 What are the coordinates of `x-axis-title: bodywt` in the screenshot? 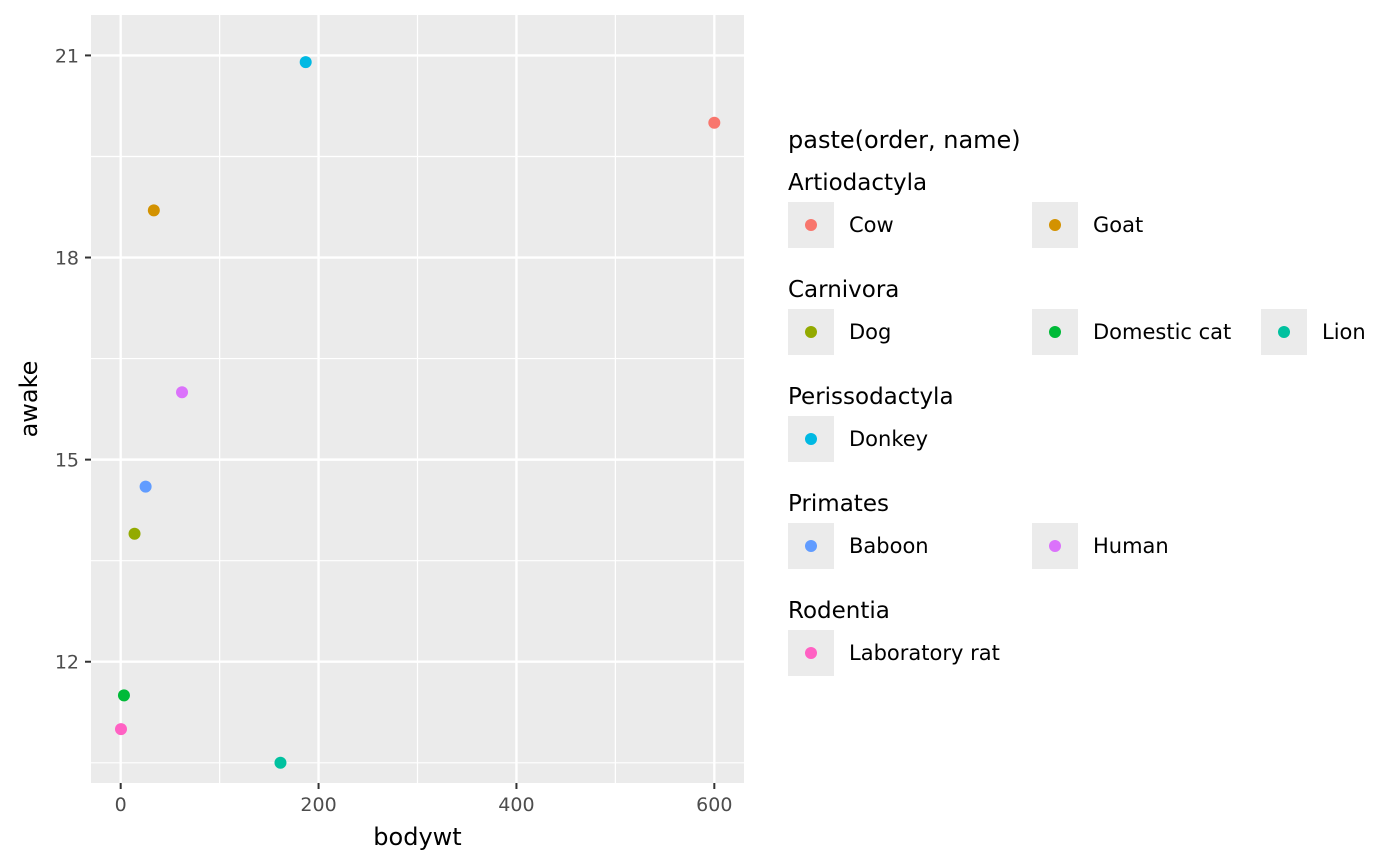 It's located at (417, 837).